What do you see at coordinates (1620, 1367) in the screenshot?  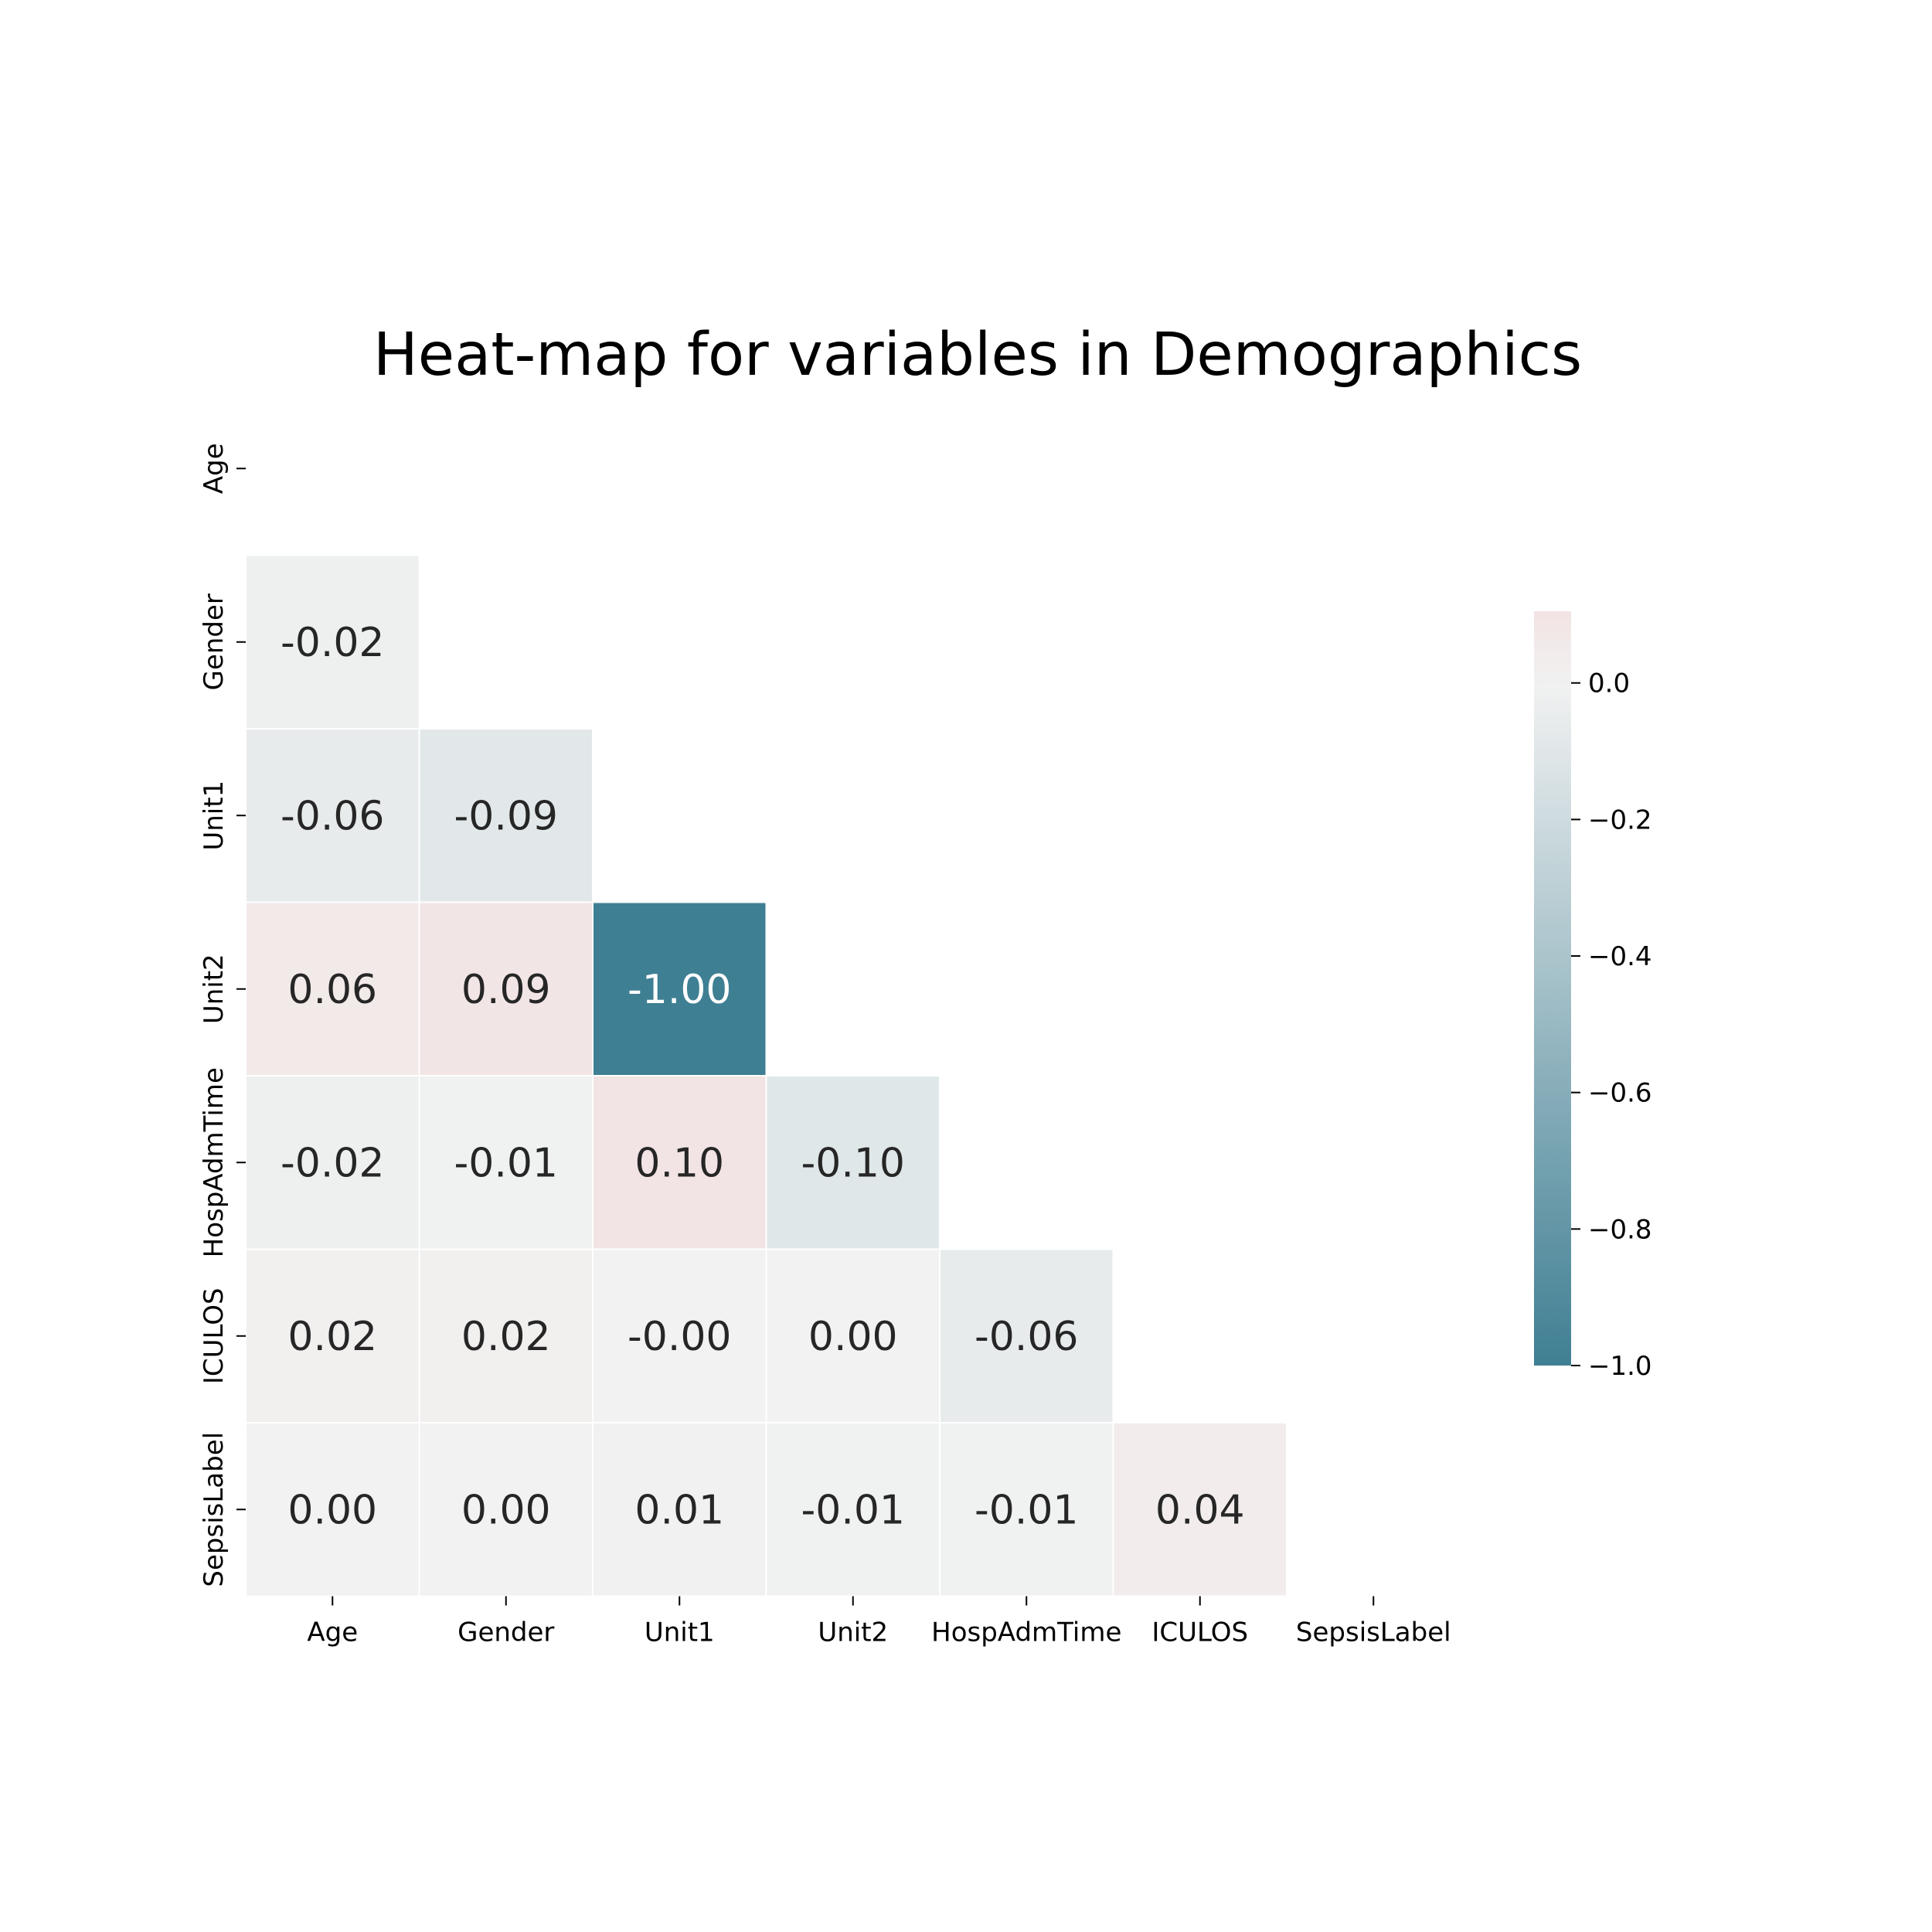 I see `colorbar-tick-label: −1.0` at bounding box center [1620, 1367].